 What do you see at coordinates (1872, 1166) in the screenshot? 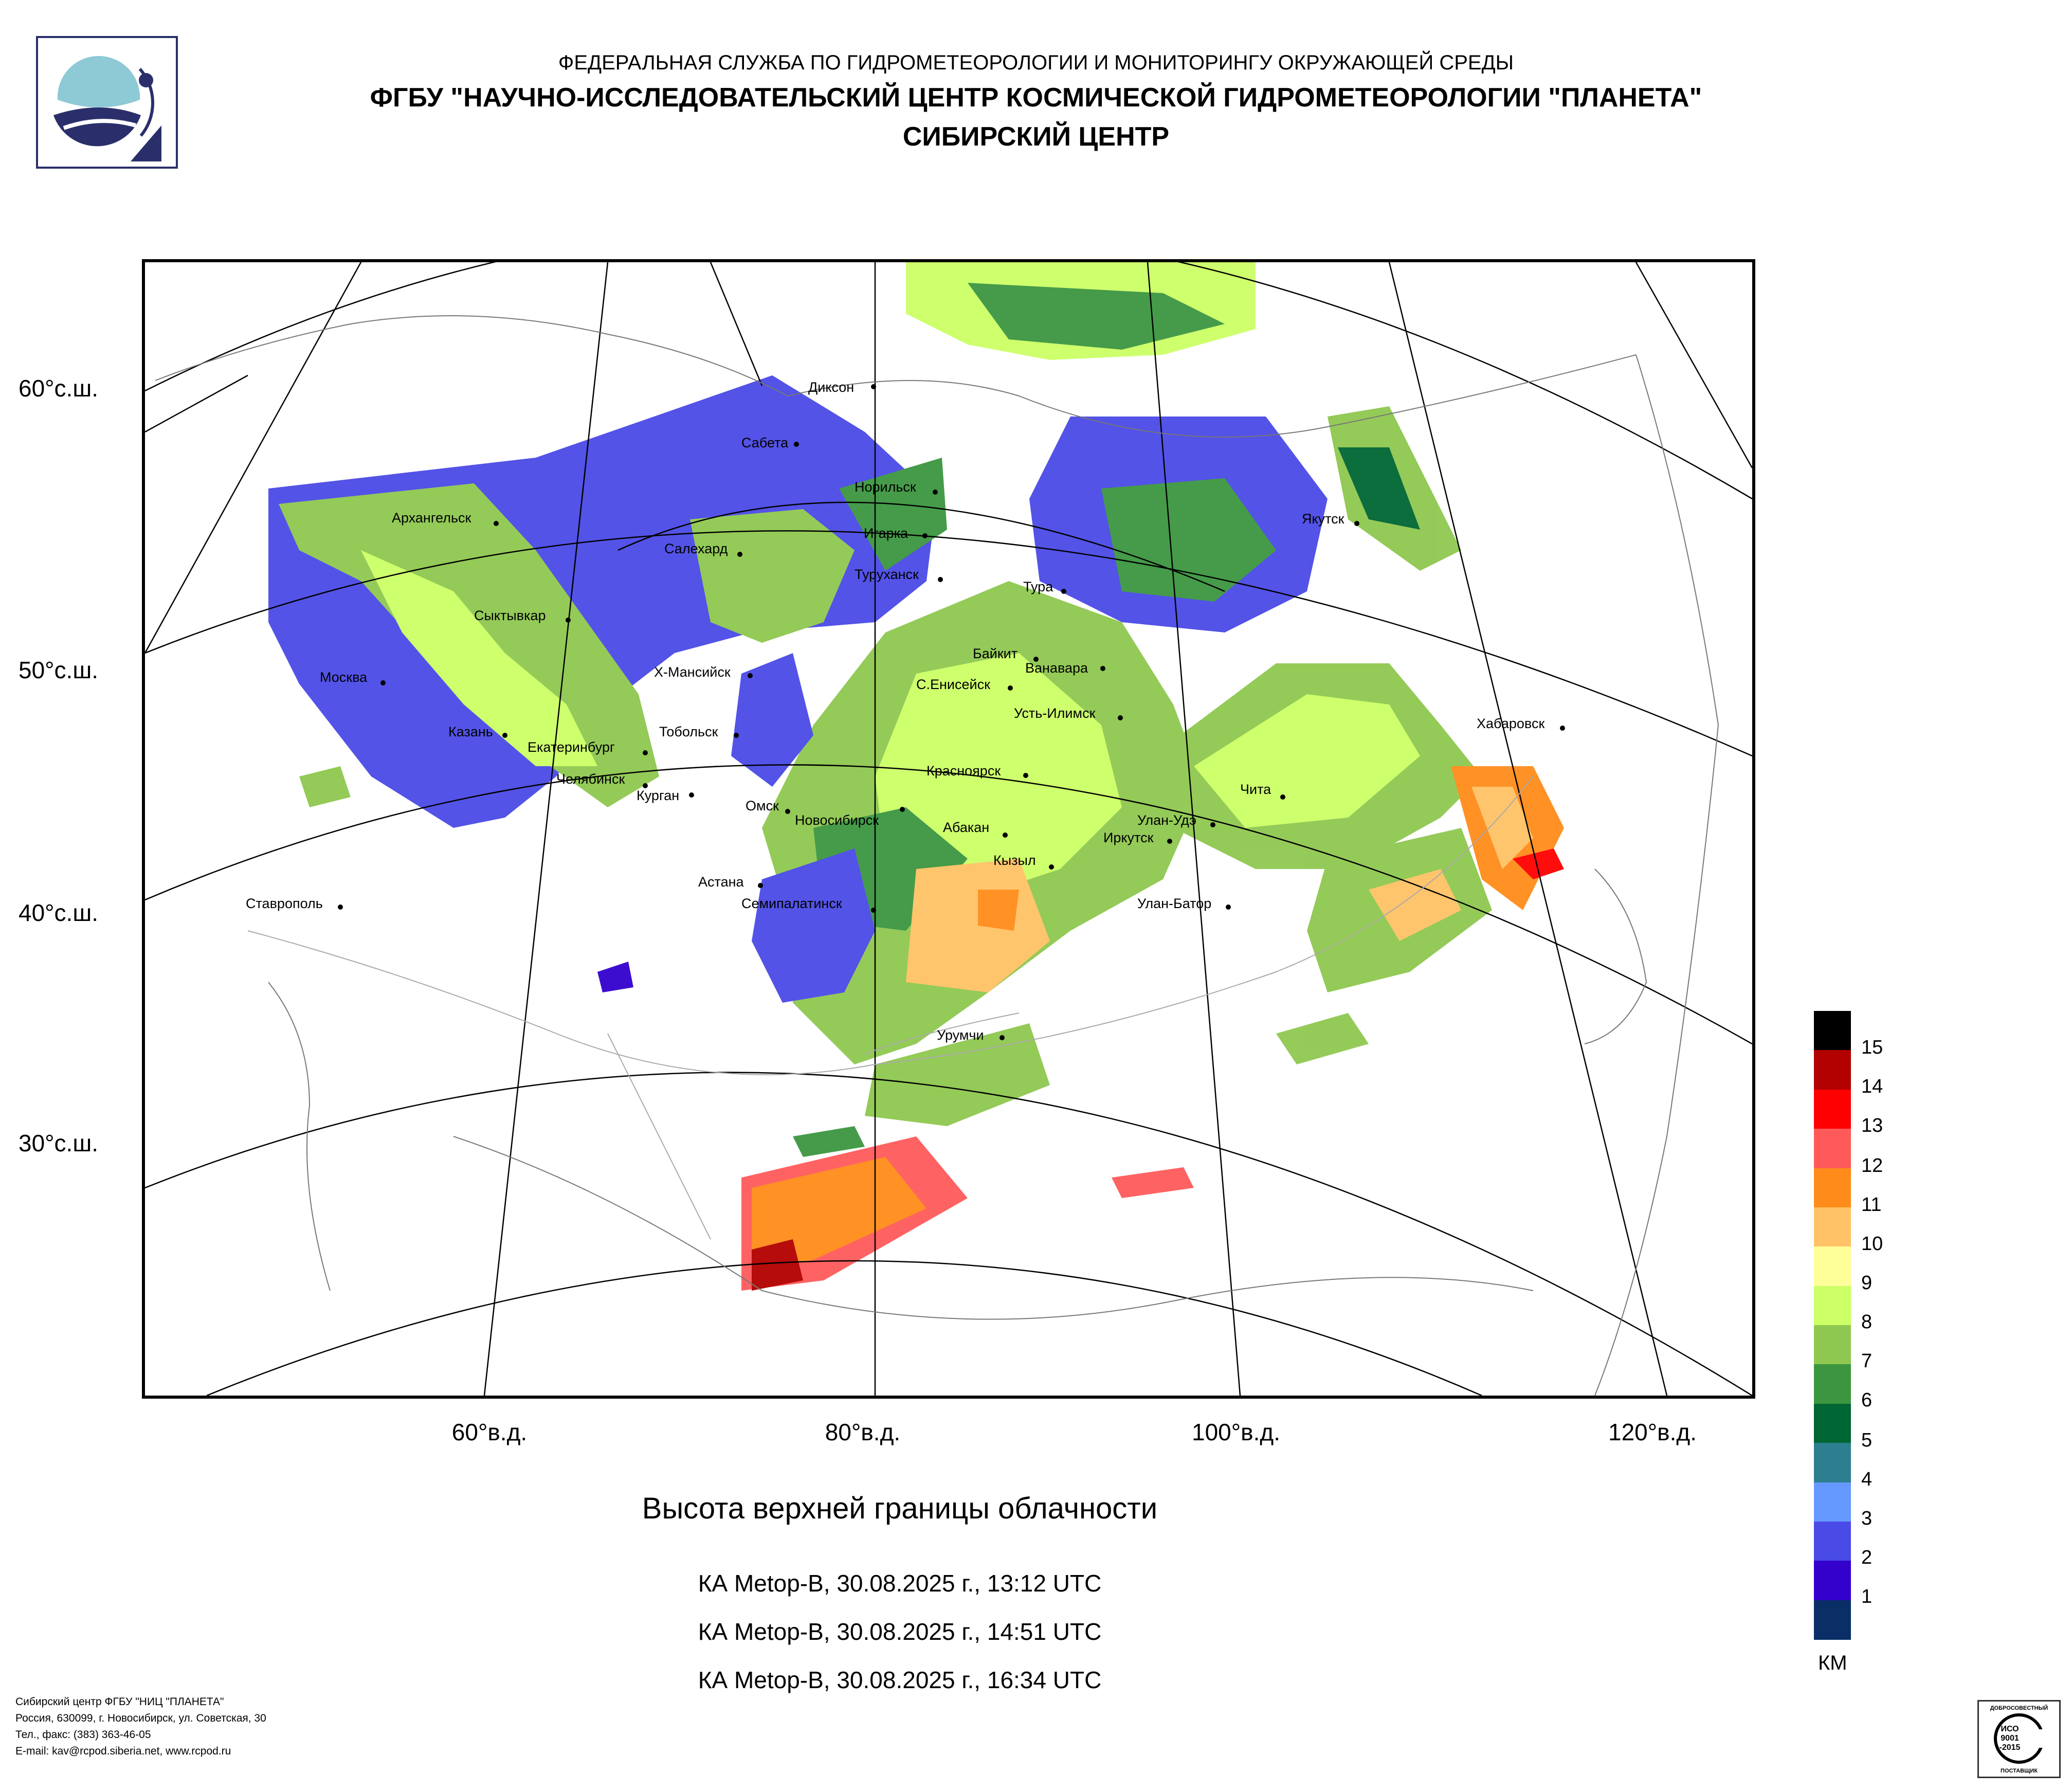
I see `legend-label: 12` at bounding box center [1872, 1166].